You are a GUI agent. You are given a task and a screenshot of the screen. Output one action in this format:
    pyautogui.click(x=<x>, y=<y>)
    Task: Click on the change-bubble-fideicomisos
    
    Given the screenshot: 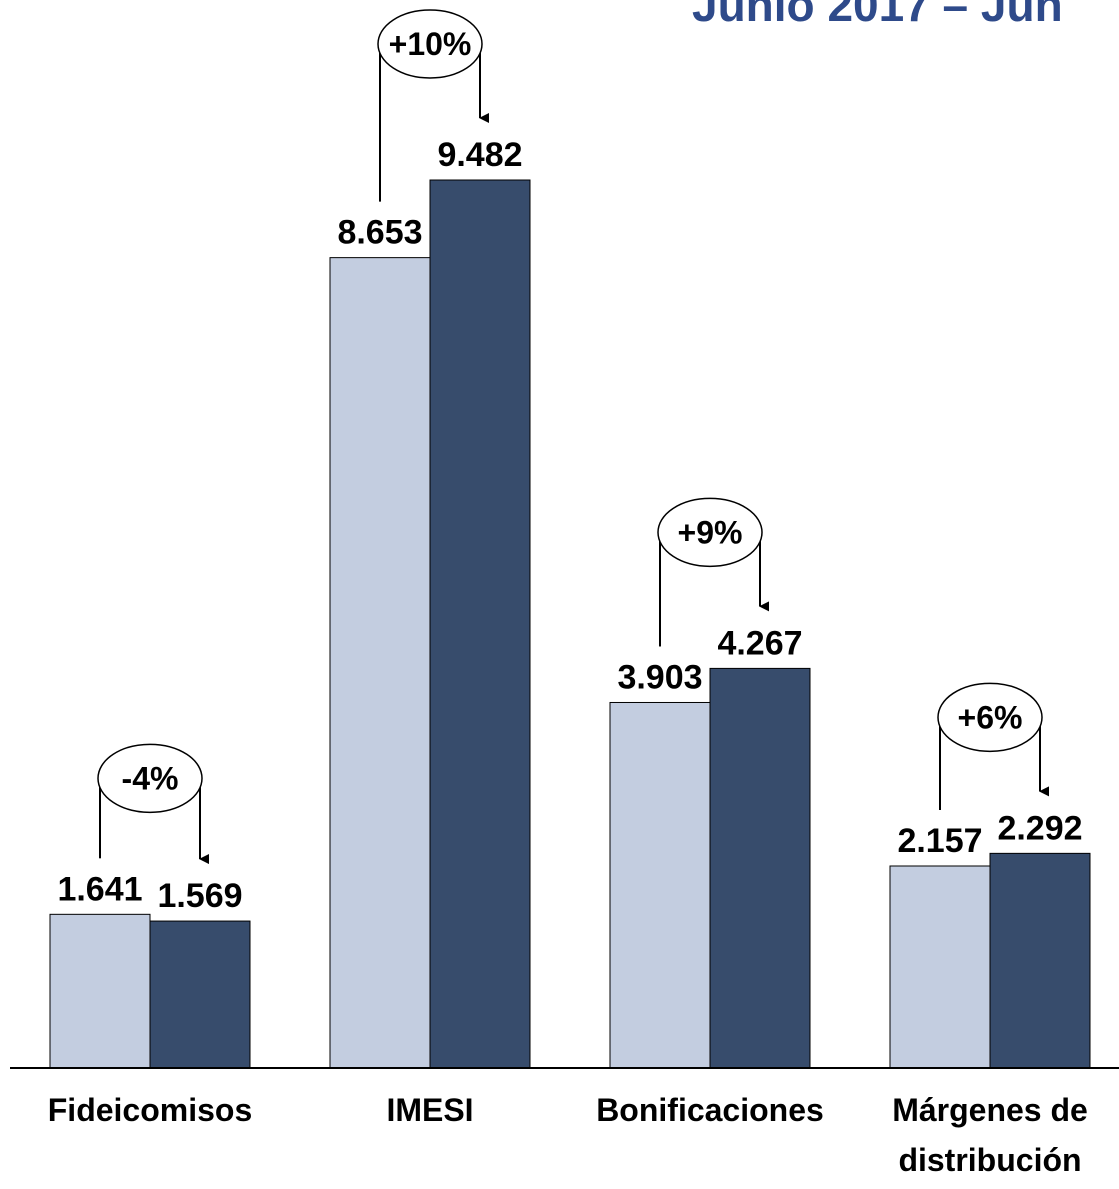 What is the action you would take?
    pyautogui.click(x=150, y=778)
    